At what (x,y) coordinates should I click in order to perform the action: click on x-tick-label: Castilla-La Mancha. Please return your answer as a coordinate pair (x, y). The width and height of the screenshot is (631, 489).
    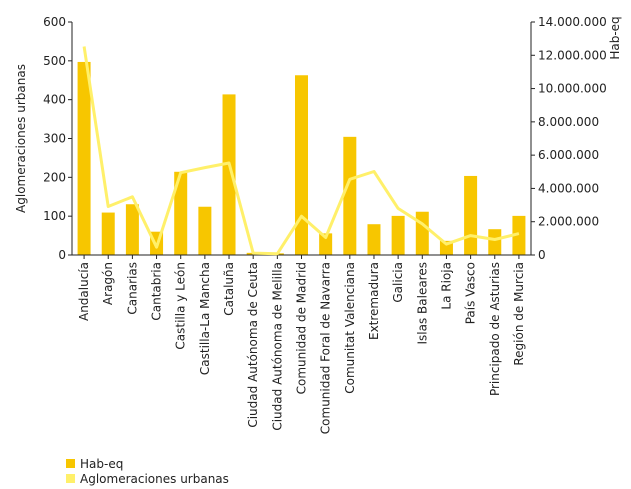
    Looking at the image, I should click on (205, 318).